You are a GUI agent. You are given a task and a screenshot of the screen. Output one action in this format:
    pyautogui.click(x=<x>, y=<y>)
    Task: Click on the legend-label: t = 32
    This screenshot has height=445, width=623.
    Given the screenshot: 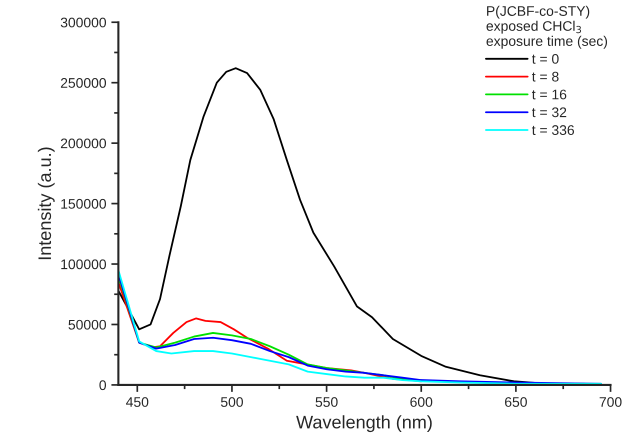 What is the action you would take?
    pyautogui.click(x=549, y=112)
    